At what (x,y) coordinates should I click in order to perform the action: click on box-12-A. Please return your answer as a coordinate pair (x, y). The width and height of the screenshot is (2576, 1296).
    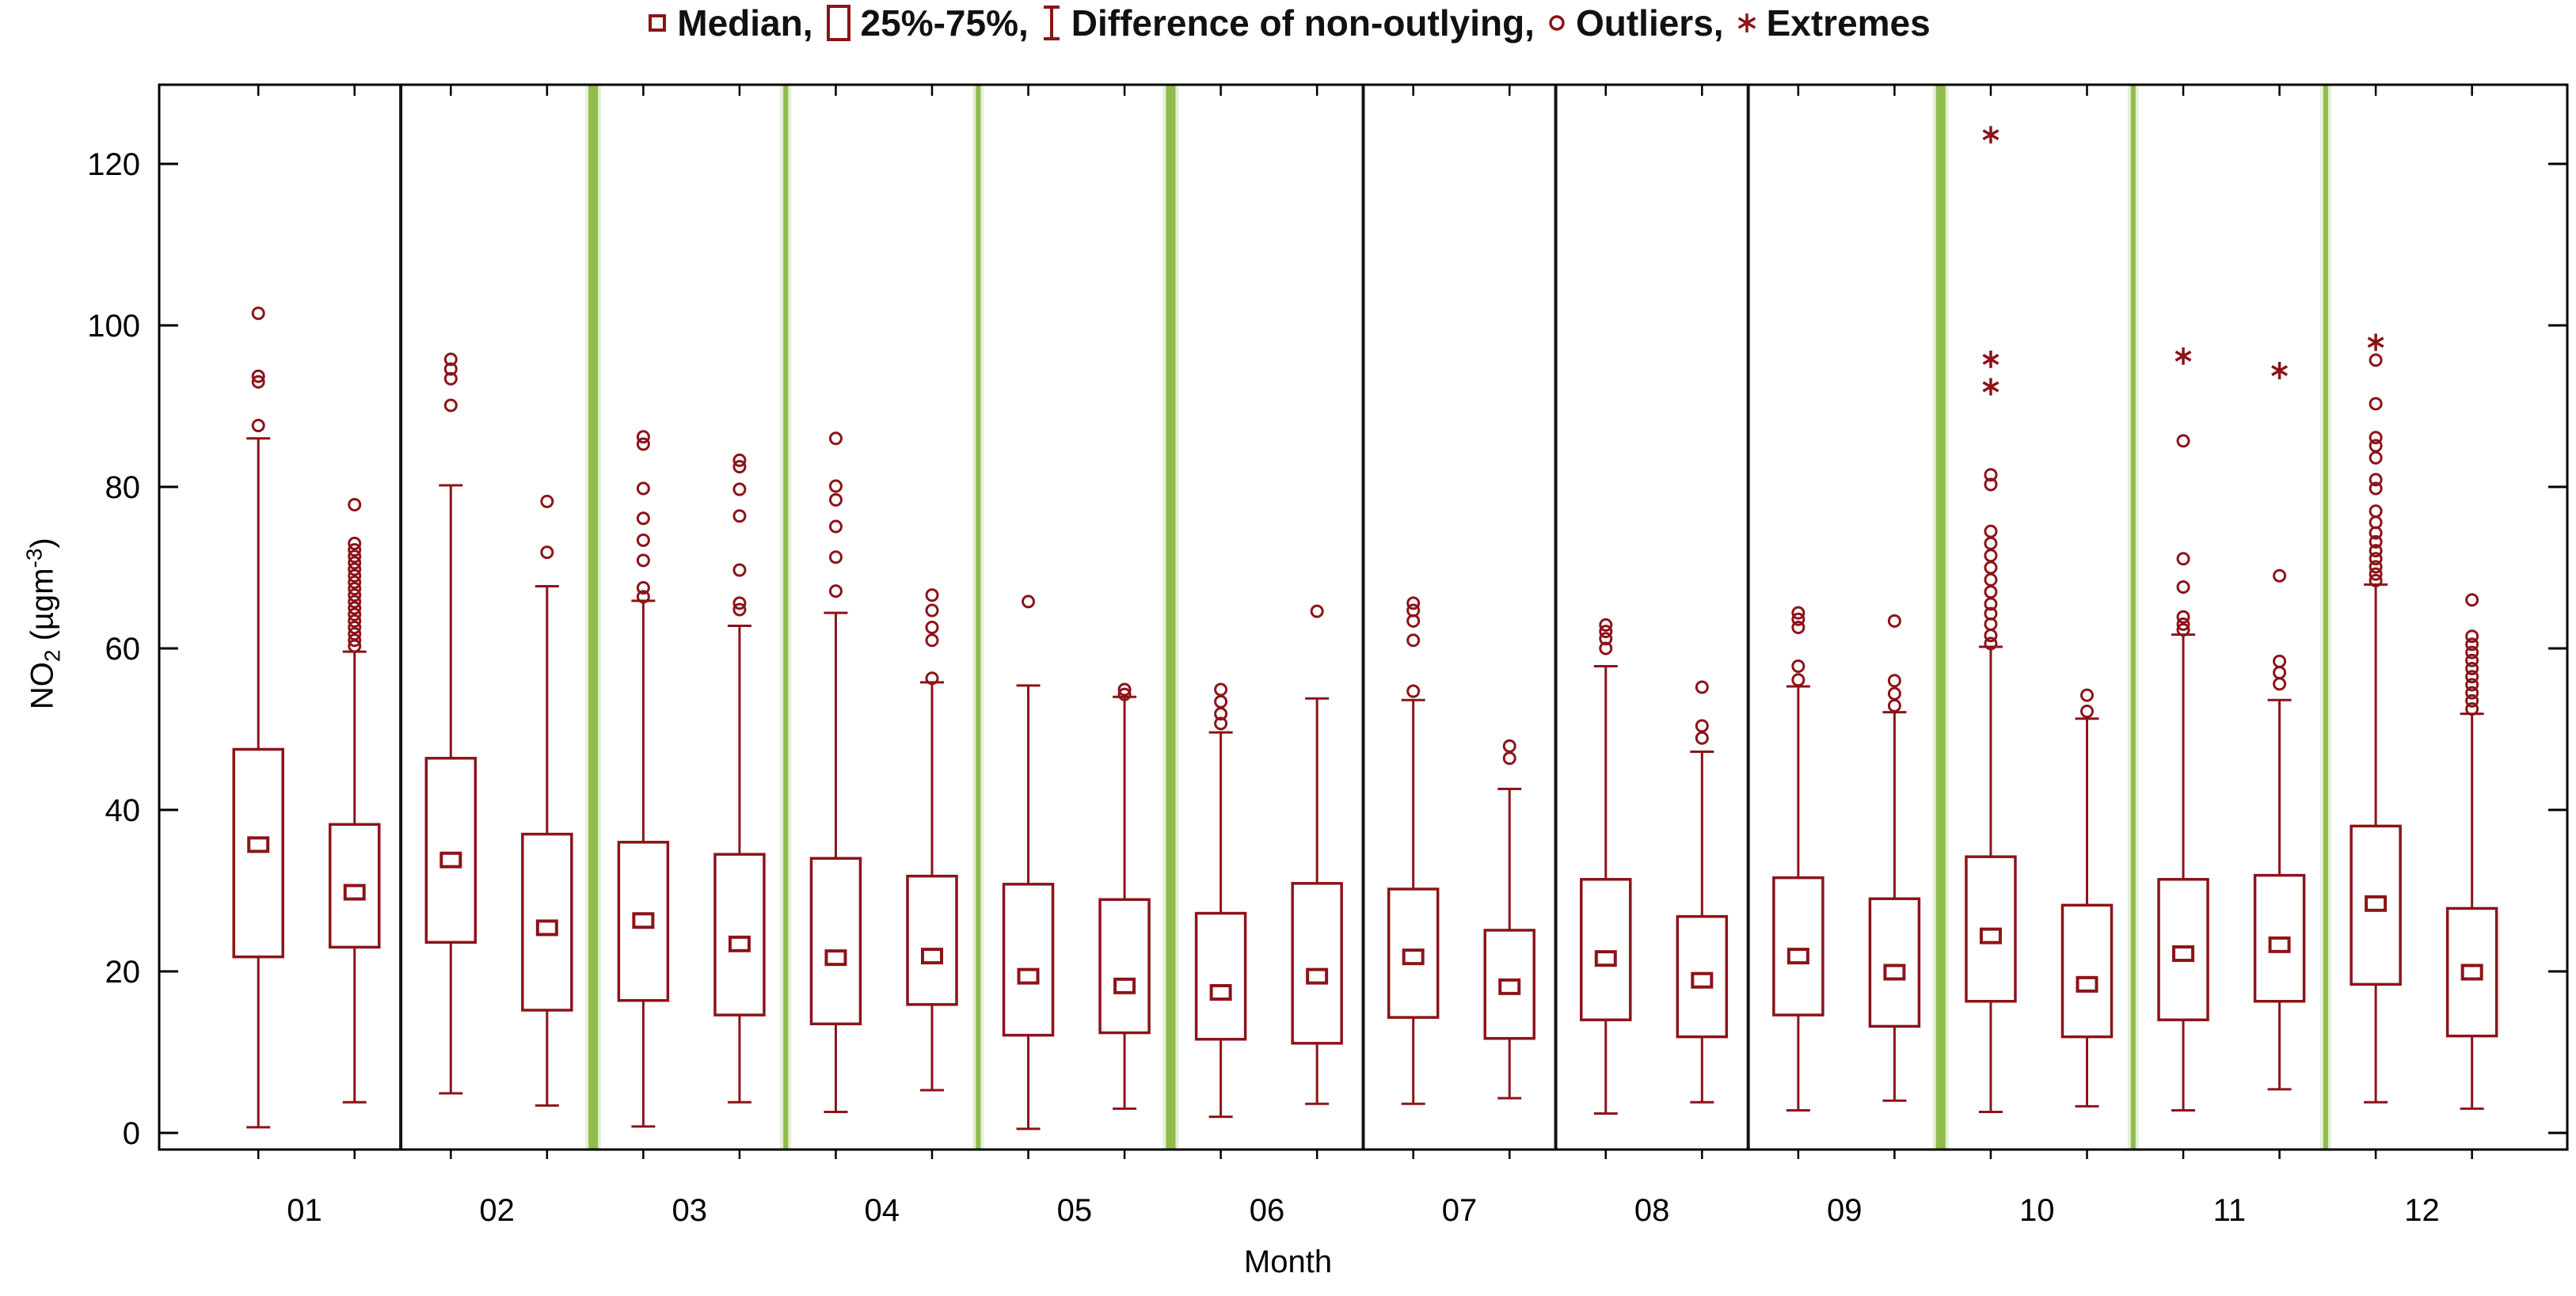
    Looking at the image, I should click on (2376, 718).